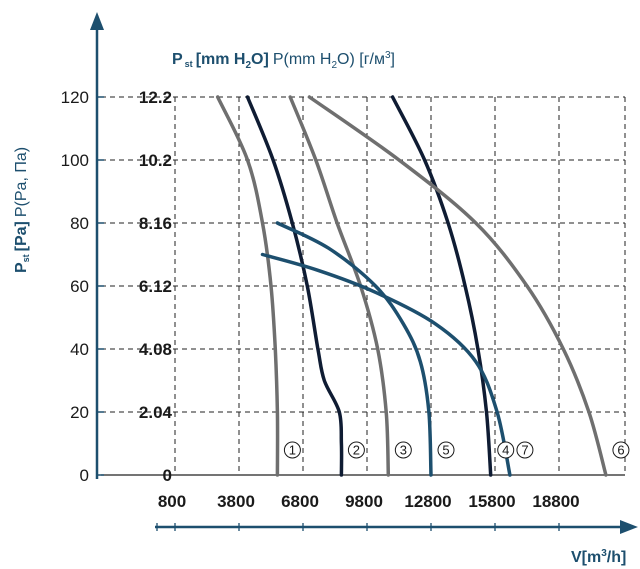 The height and width of the screenshot is (569, 640). I want to click on curve-tag-label: 6, so click(620, 450).